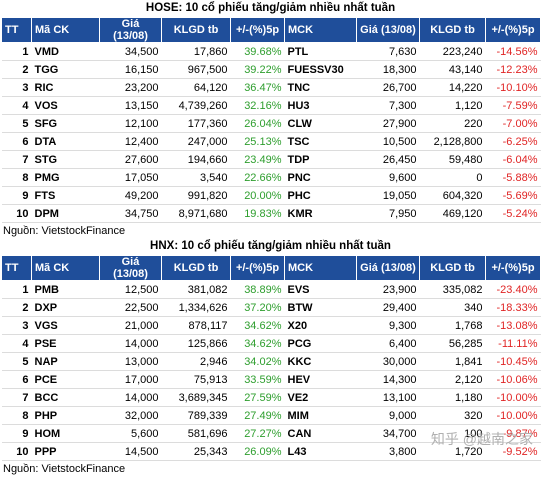  What do you see at coordinates (513, 433) in the screenshot?
I see `change-pct-down: -9.87%` at bounding box center [513, 433].